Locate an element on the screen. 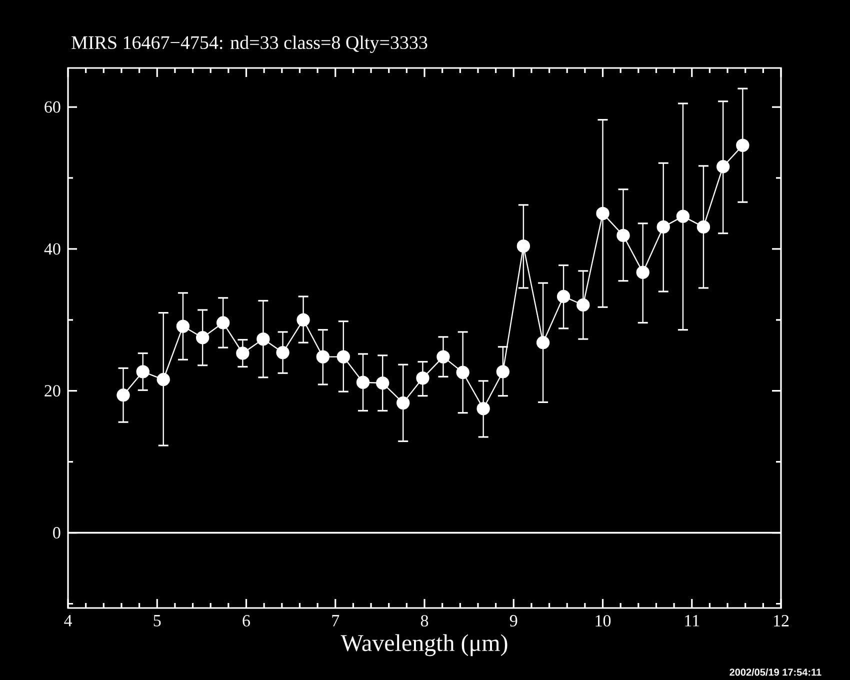  x-tick-label: 11 is located at coordinates (692, 620).